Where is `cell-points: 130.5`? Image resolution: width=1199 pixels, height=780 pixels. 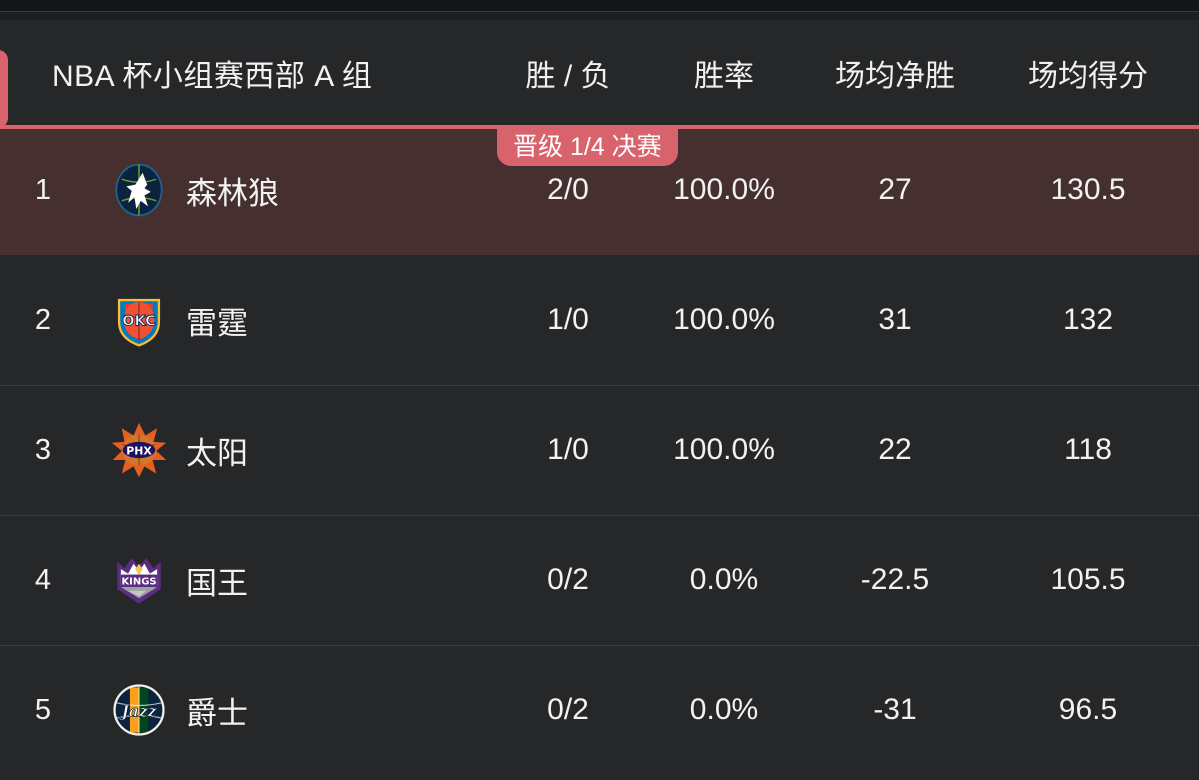 cell-points: 130.5 is located at coordinates (1088, 189).